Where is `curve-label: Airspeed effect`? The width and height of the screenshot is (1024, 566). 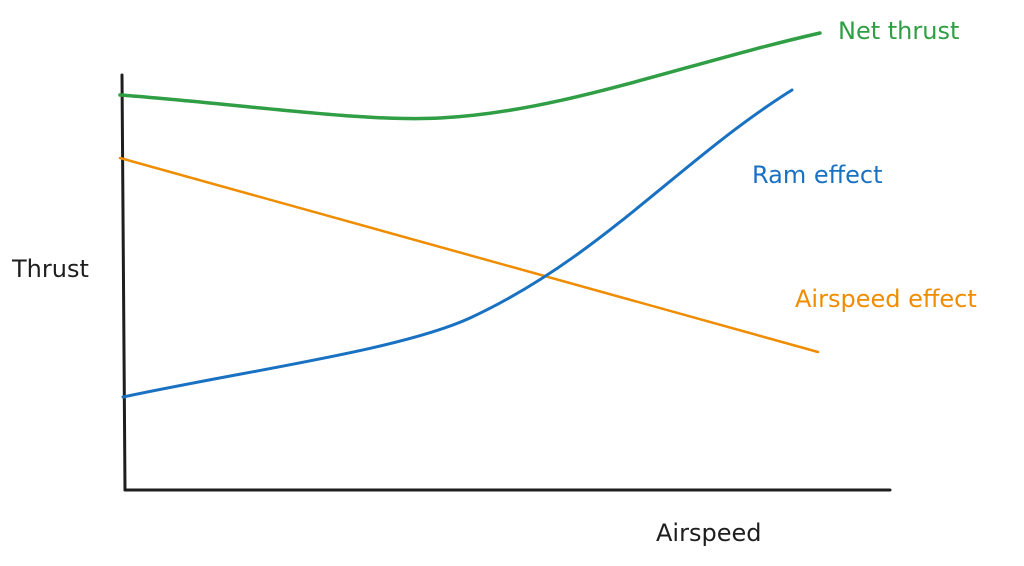
curve-label: Airspeed effect is located at coordinates (886, 299).